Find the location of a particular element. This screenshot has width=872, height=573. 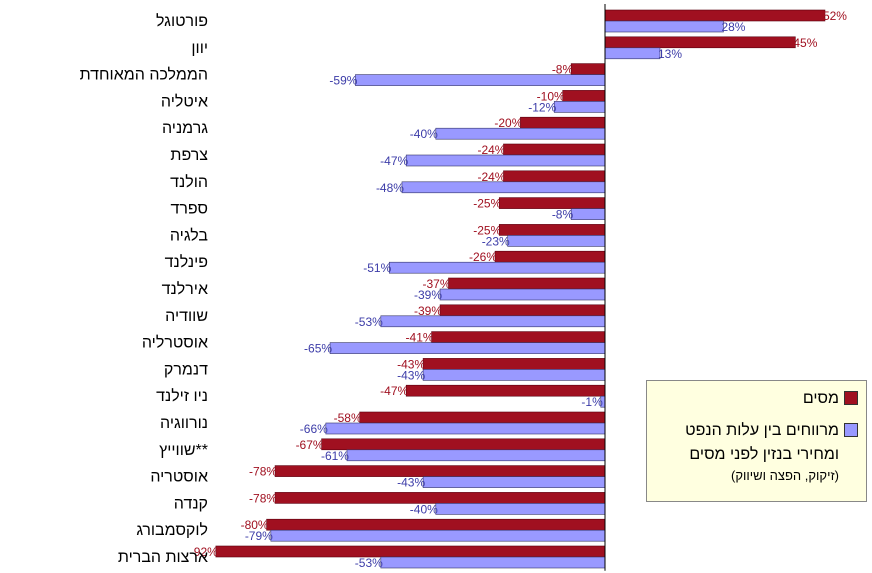

data-label-taxes: -80% is located at coordinates (255, 525).